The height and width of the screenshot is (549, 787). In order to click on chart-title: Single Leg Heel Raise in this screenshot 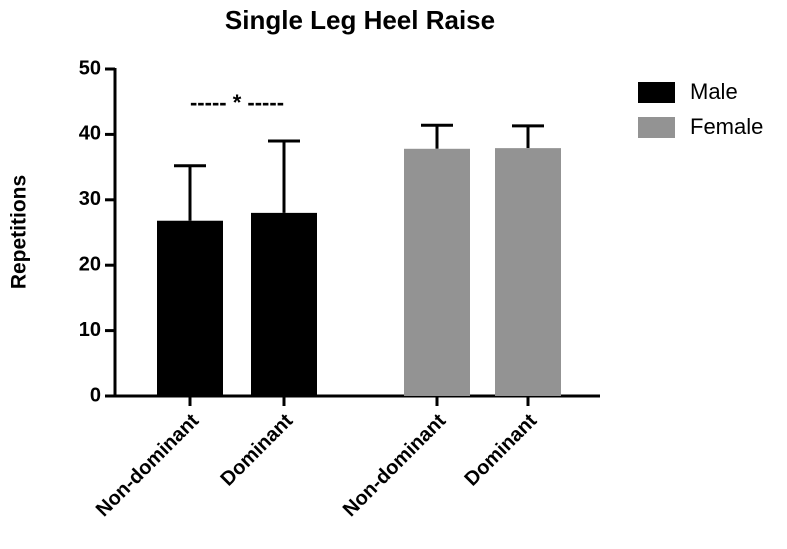, I will do `click(360, 20)`.